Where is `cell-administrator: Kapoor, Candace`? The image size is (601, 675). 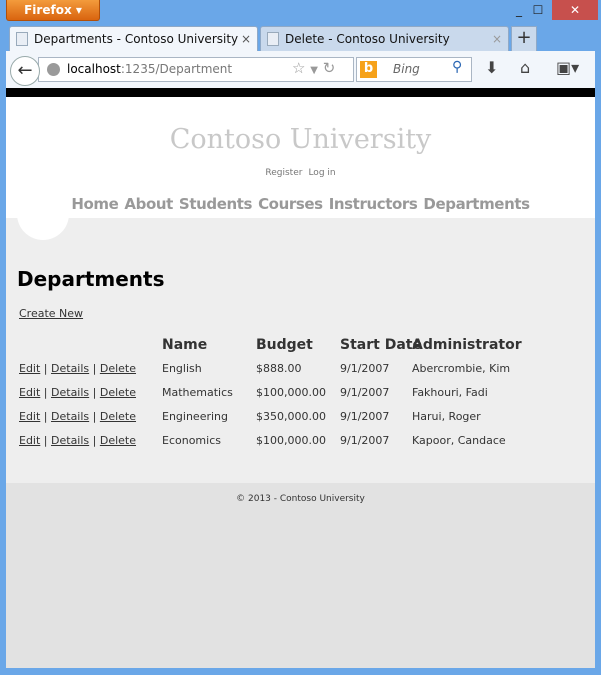
cell-administrator: Kapoor, Candace is located at coordinates (459, 440).